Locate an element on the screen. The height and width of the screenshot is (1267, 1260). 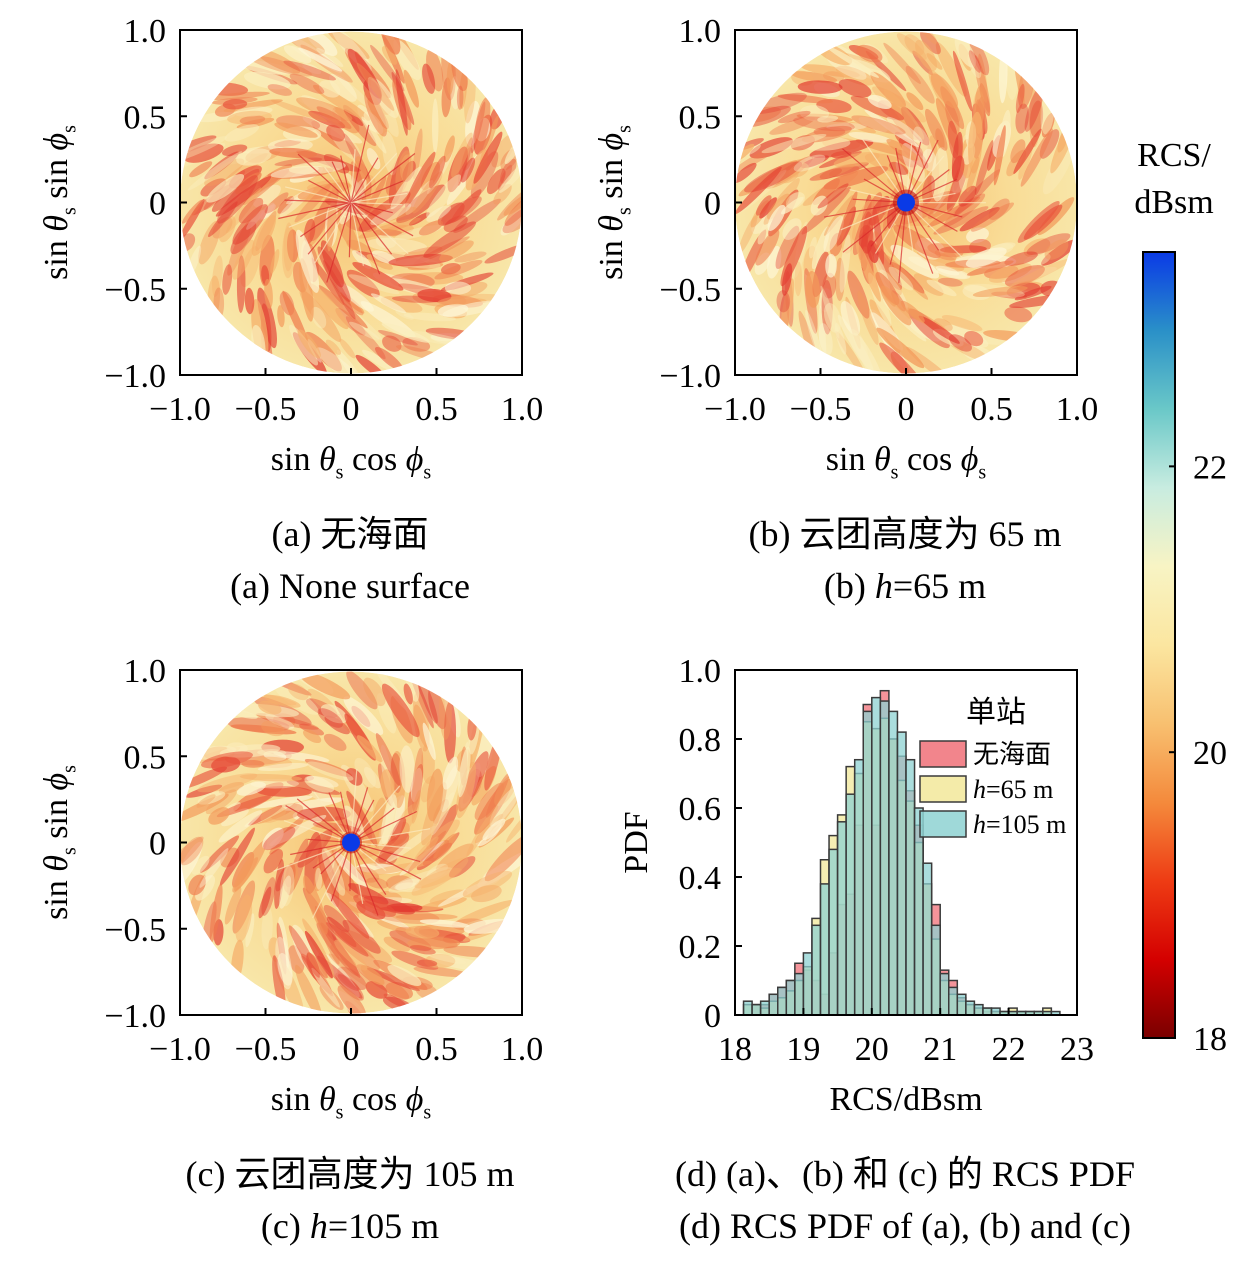
rcs-disk is located at coordinates (351, 202).